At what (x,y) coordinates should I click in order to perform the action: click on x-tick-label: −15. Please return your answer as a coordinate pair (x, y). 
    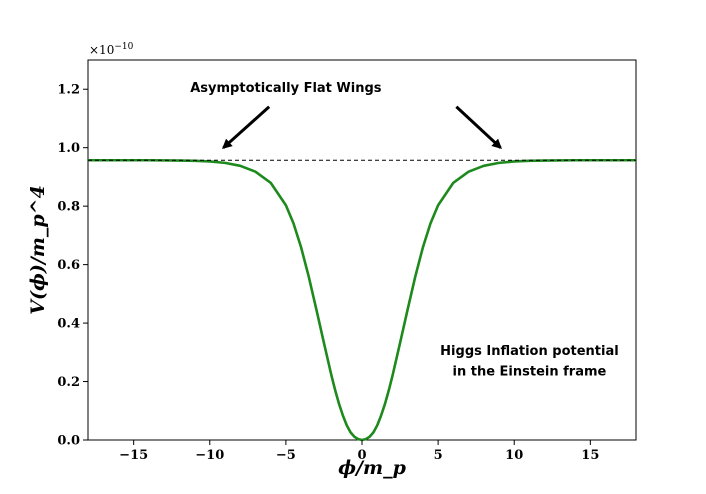
    Looking at the image, I should click on (133, 455).